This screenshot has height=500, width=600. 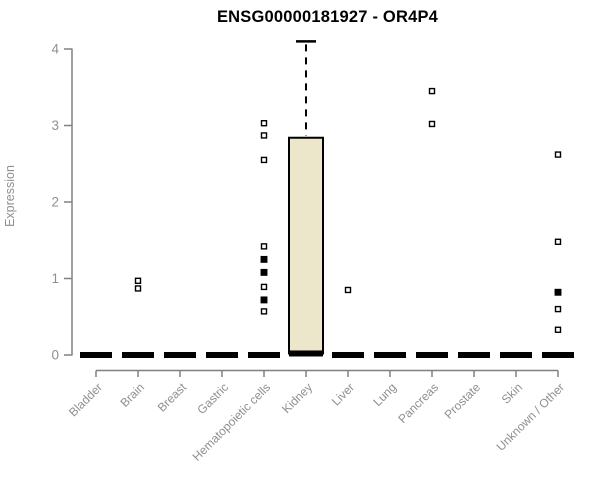 I want to click on x-tick-label: Prostate, so click(x=463, y=401).